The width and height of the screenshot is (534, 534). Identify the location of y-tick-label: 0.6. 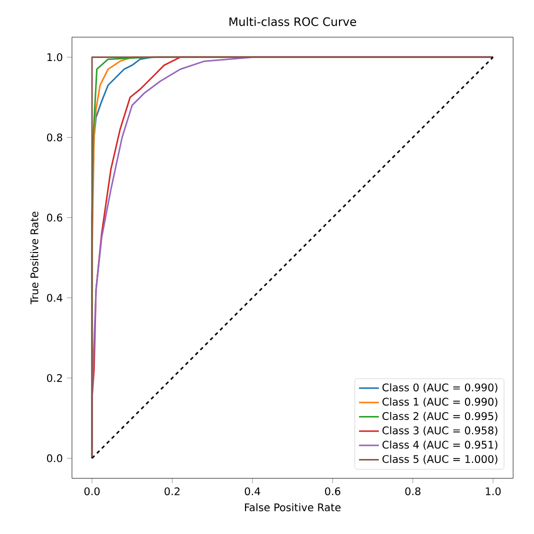
(54, 218).